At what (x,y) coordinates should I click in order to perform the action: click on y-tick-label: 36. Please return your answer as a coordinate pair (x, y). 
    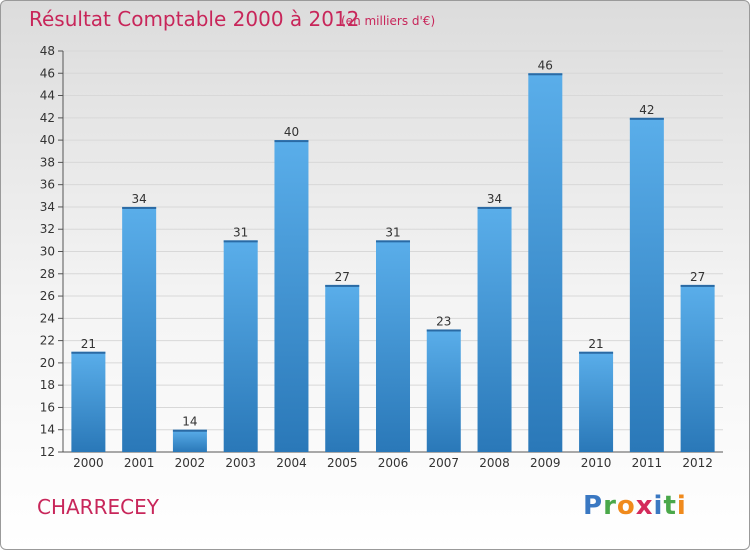
    Looking at the image, I should click on (47, 185).